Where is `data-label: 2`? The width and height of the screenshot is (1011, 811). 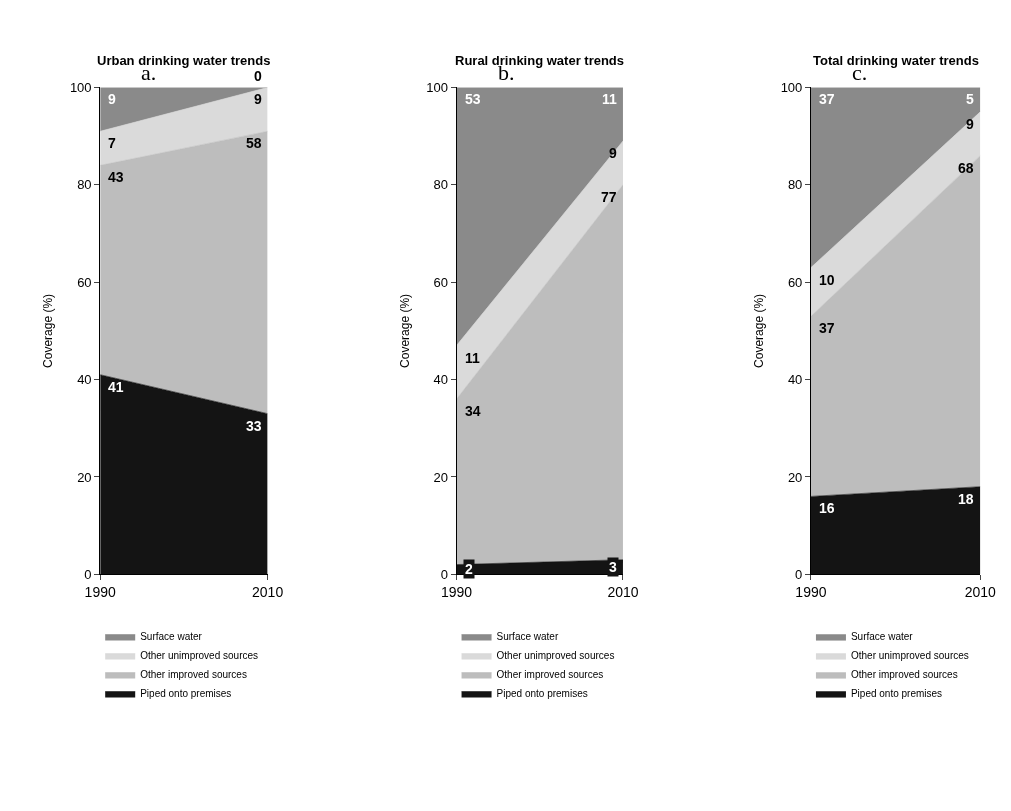 data-label: 2 is located at coordinates (469, 569).